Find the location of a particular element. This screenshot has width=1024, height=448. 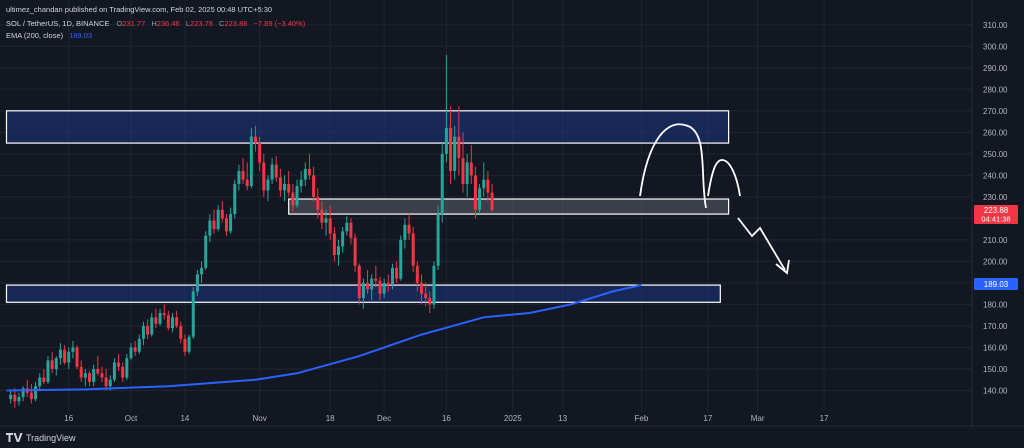

high-label: H is located at coordinates (153, 23).